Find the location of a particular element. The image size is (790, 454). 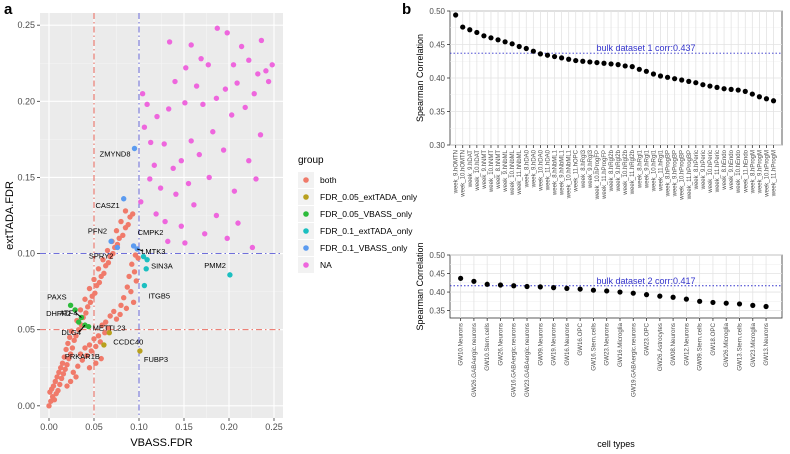

legend-label-both: both is located at coordinates (328, 180).